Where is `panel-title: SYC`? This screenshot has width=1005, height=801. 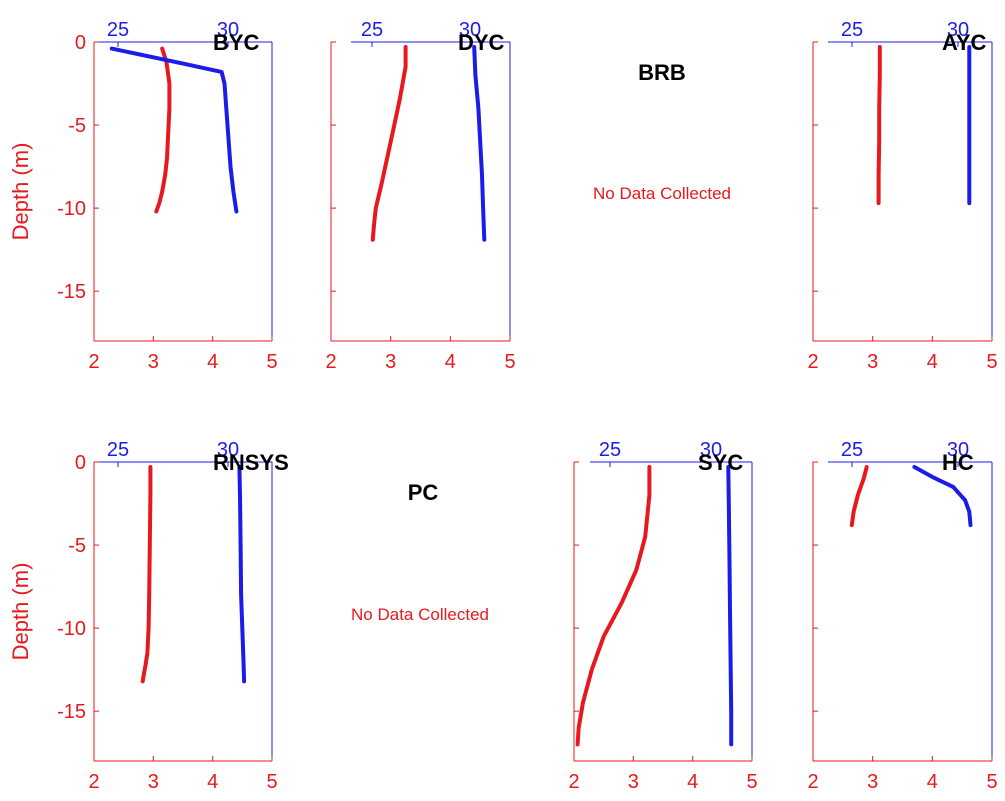
panel-title: SYC is located at coordinates (720, 462).